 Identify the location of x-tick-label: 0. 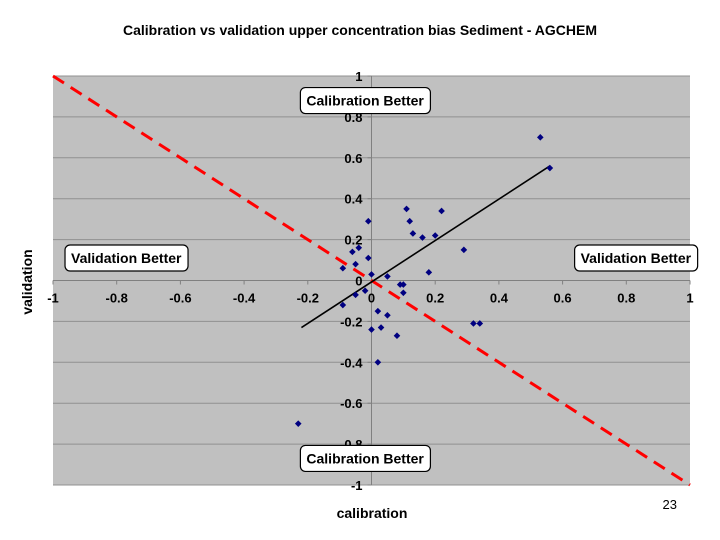
(371, 298).